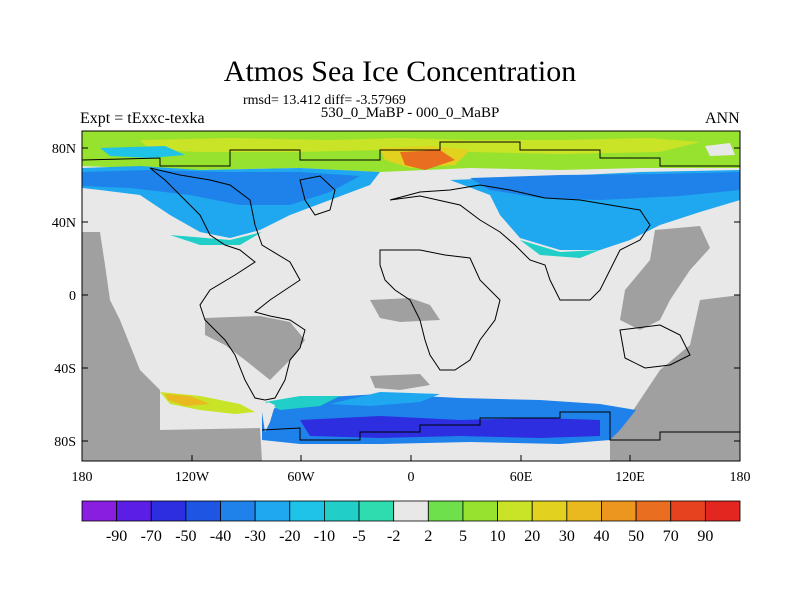 Image resolution: width=800 pixels, height=600 pixels. What do you see at coordinates (601, 536) in the screenshot?
I see `colorbar-label: 40` at bounding box center [601, 536].